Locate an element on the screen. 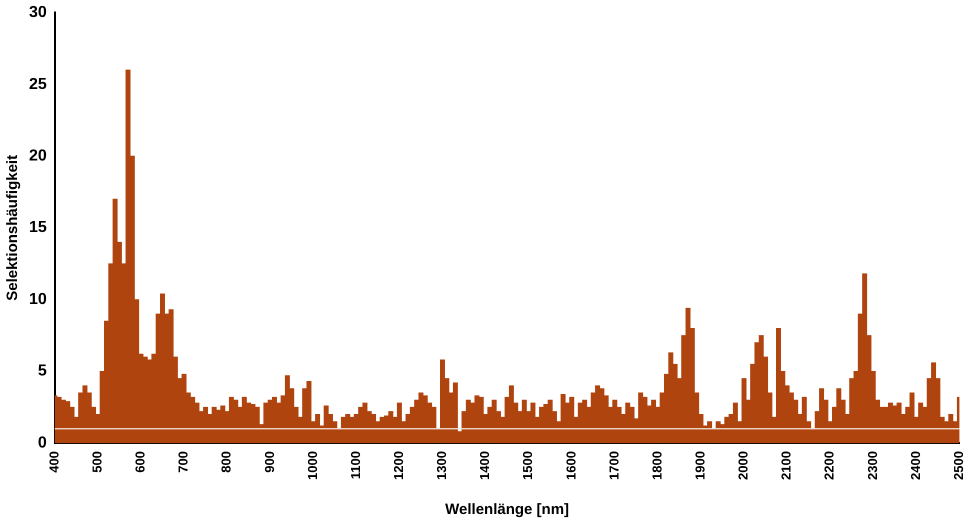 The image size is (978, 523). x-tick-label: 1000 is located at coordinates (312, 465).